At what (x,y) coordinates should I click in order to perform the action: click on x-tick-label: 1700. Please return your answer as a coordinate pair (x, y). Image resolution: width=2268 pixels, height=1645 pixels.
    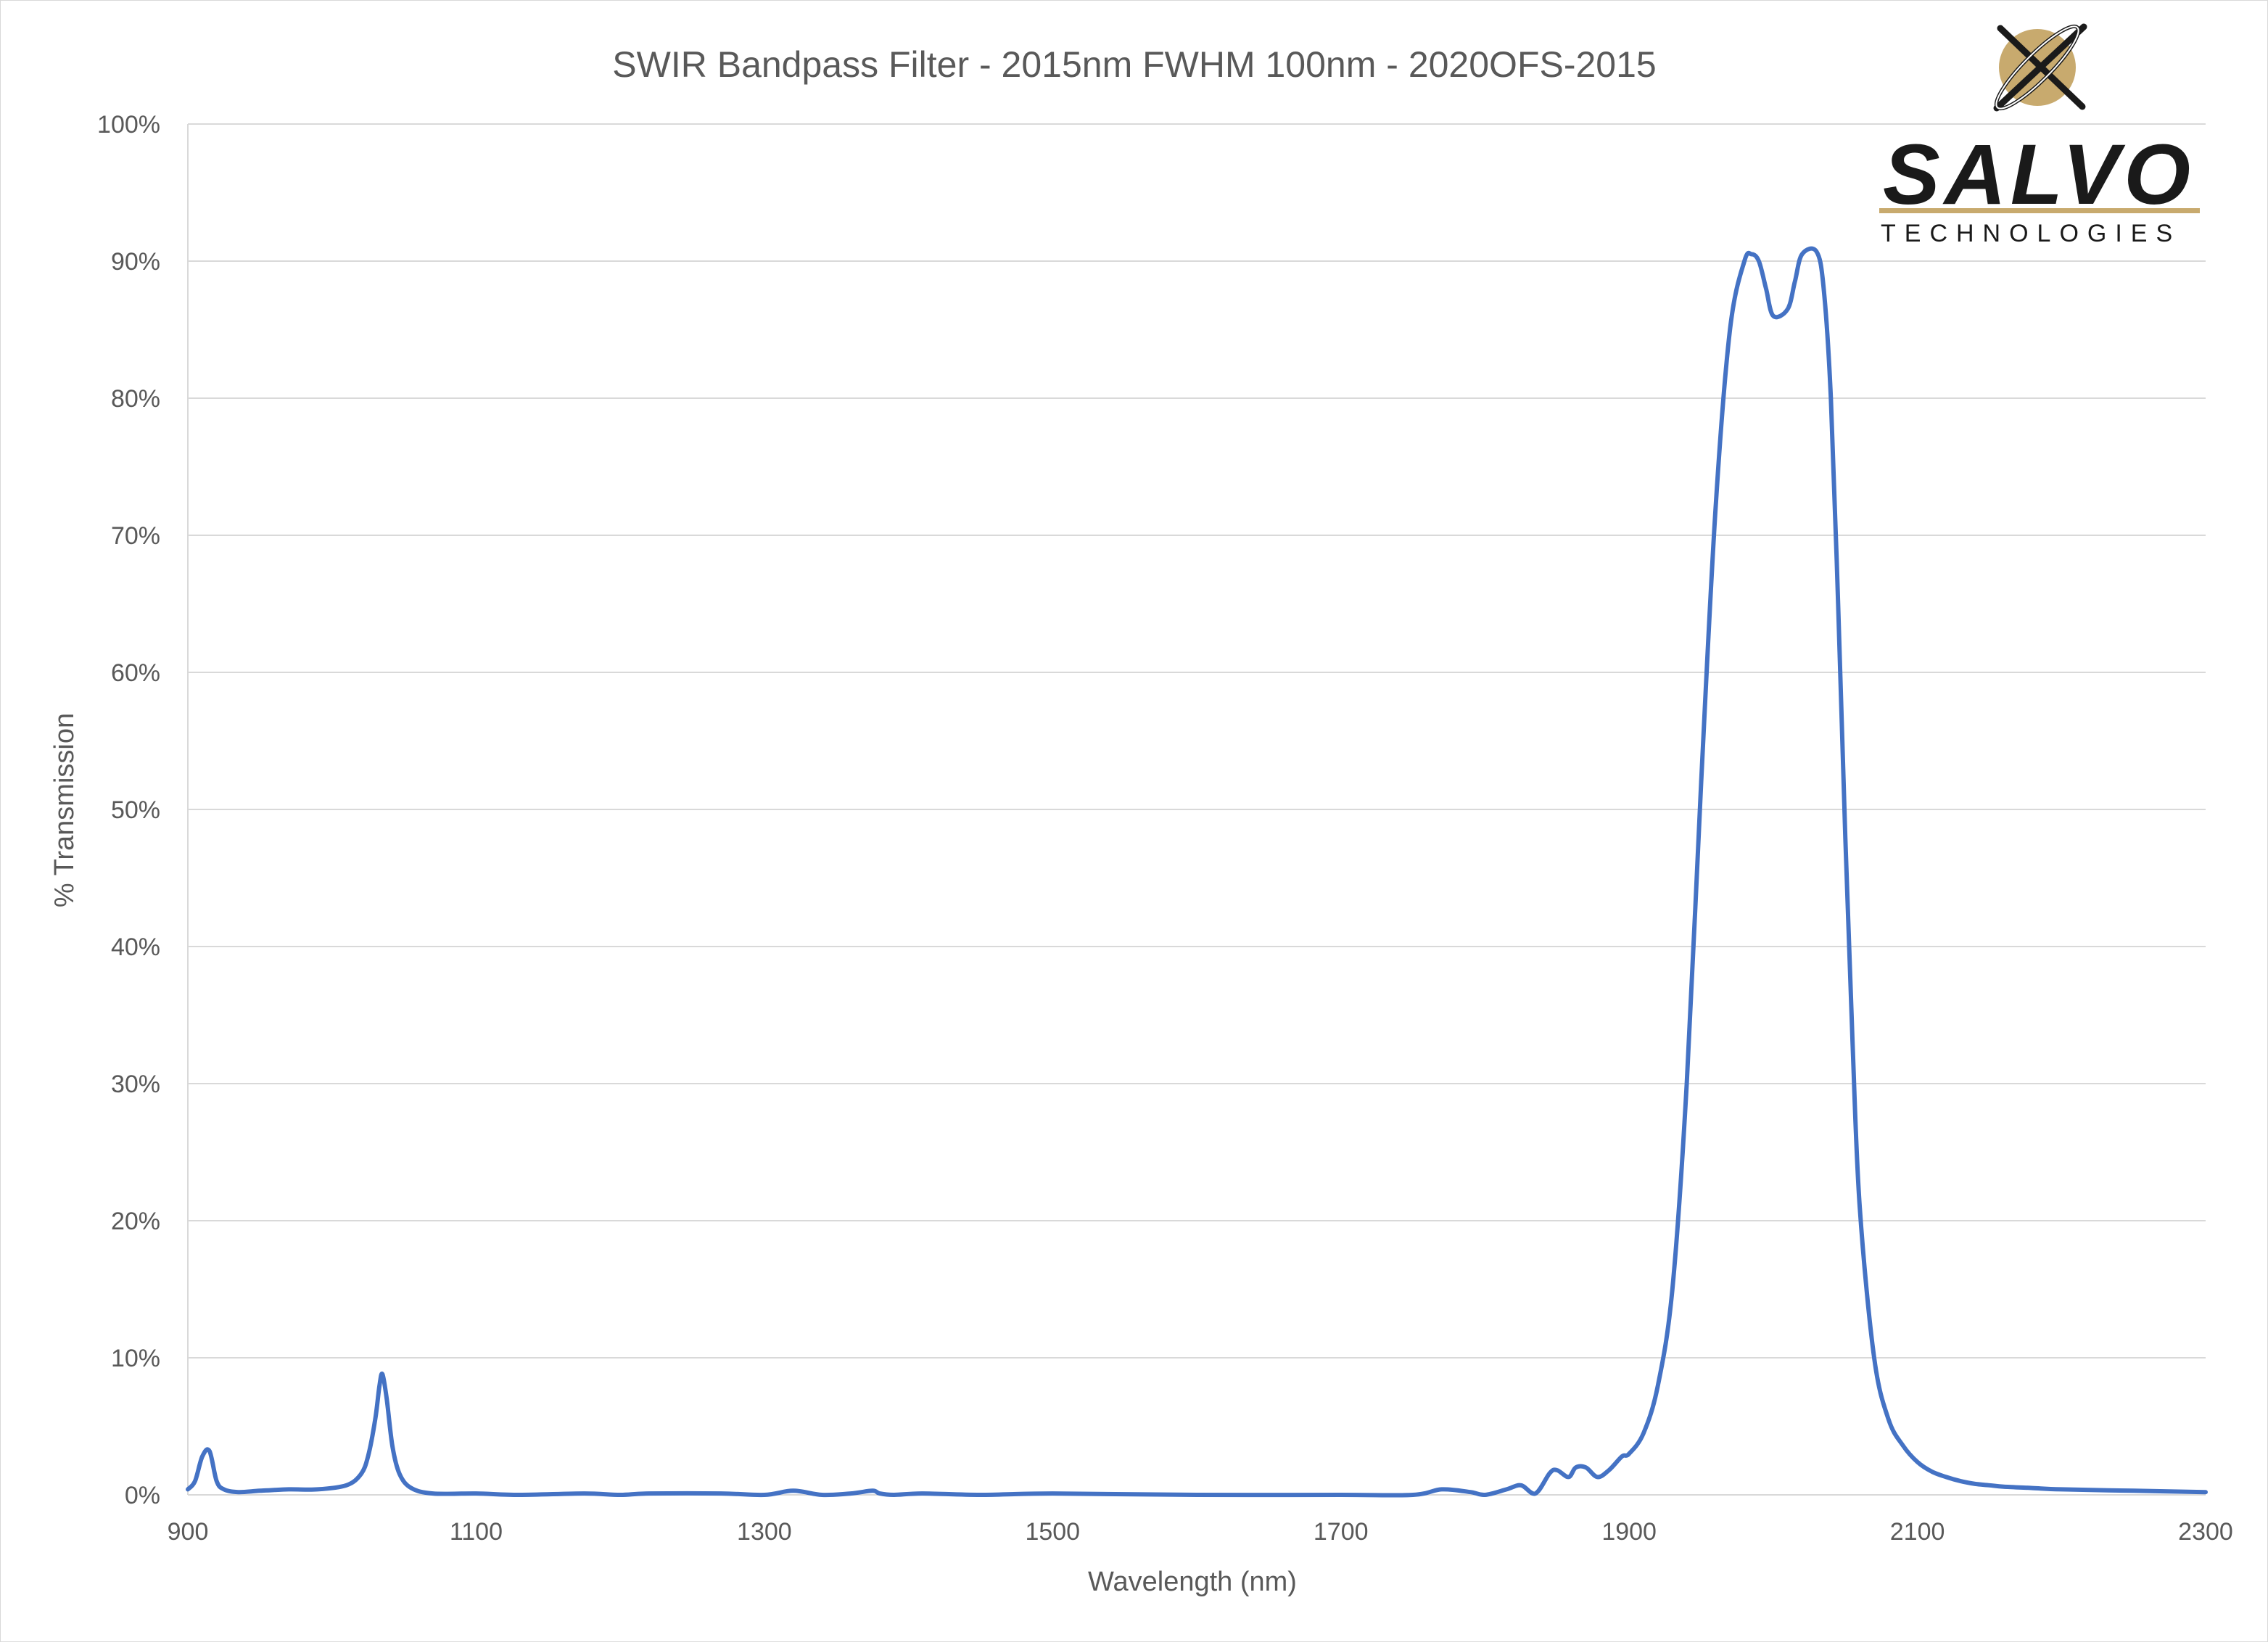
    Looking at the image, I should click on (1341, 1532).